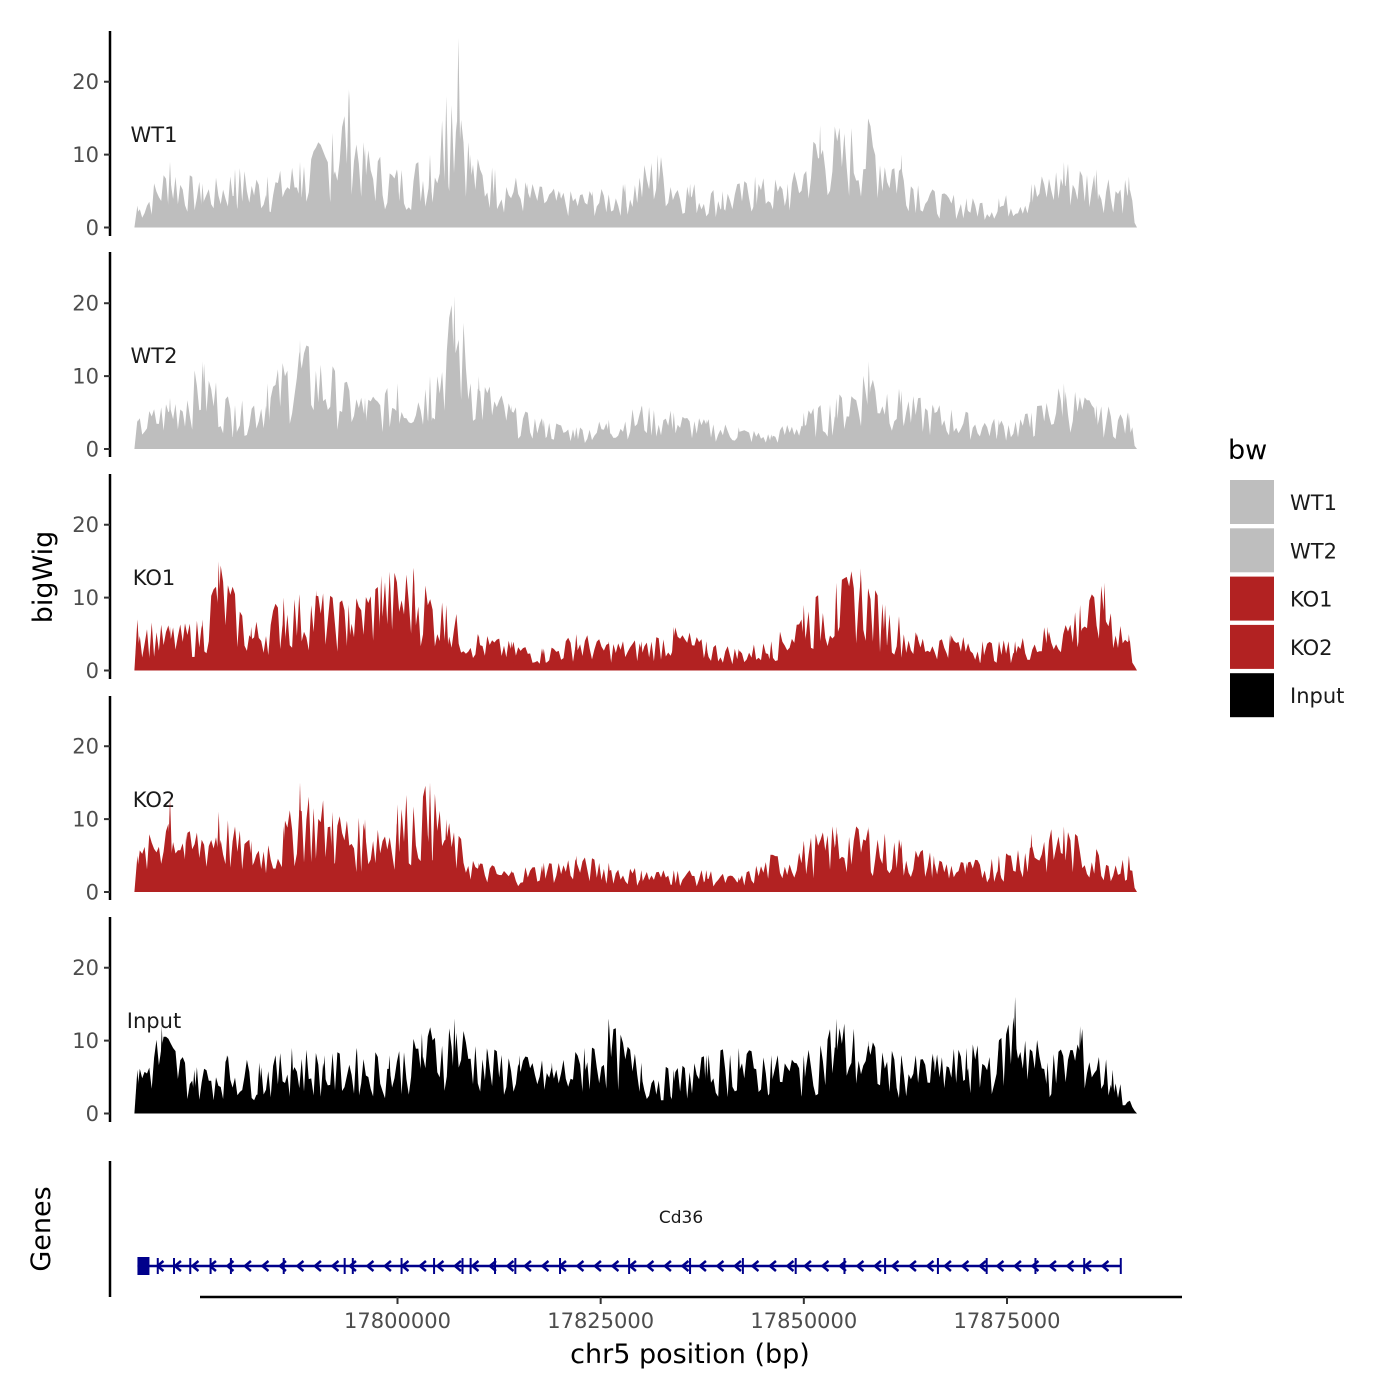  I want to click on coverage-area-wt2, so click(637, 377).